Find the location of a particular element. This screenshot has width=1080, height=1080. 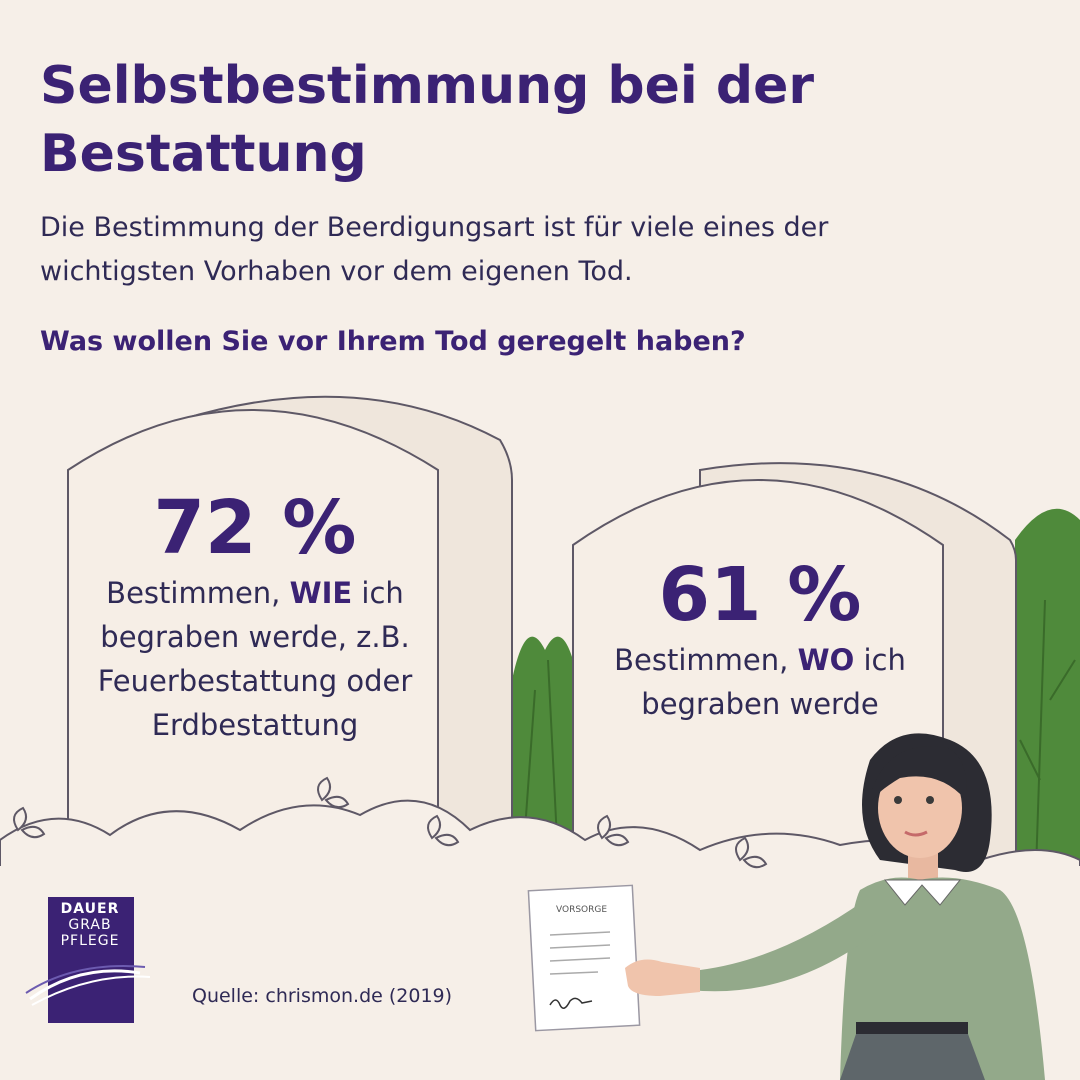

bush-right is located at coordinates (1047, 704).